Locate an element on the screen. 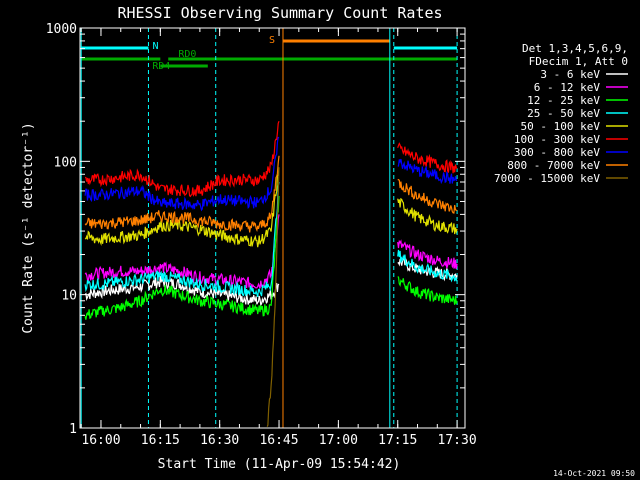  legend-entry-300-800-kev: 300 - 800 keV is located at coordinates (557, 152).